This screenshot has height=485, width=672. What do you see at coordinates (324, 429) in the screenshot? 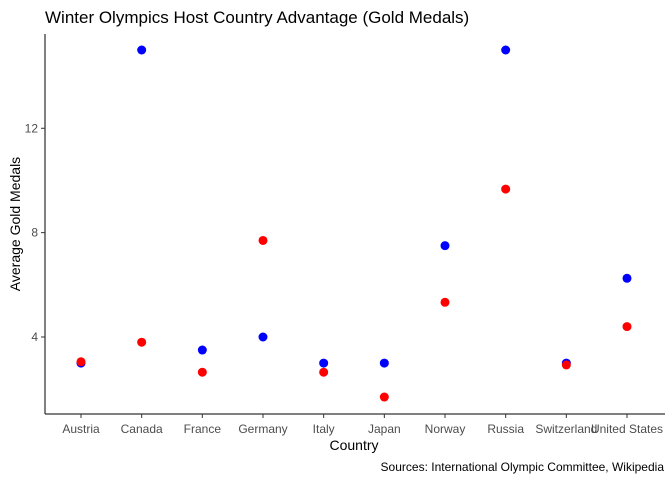
I see `x-tick-label: Italy` at bounding box center [324, 429].